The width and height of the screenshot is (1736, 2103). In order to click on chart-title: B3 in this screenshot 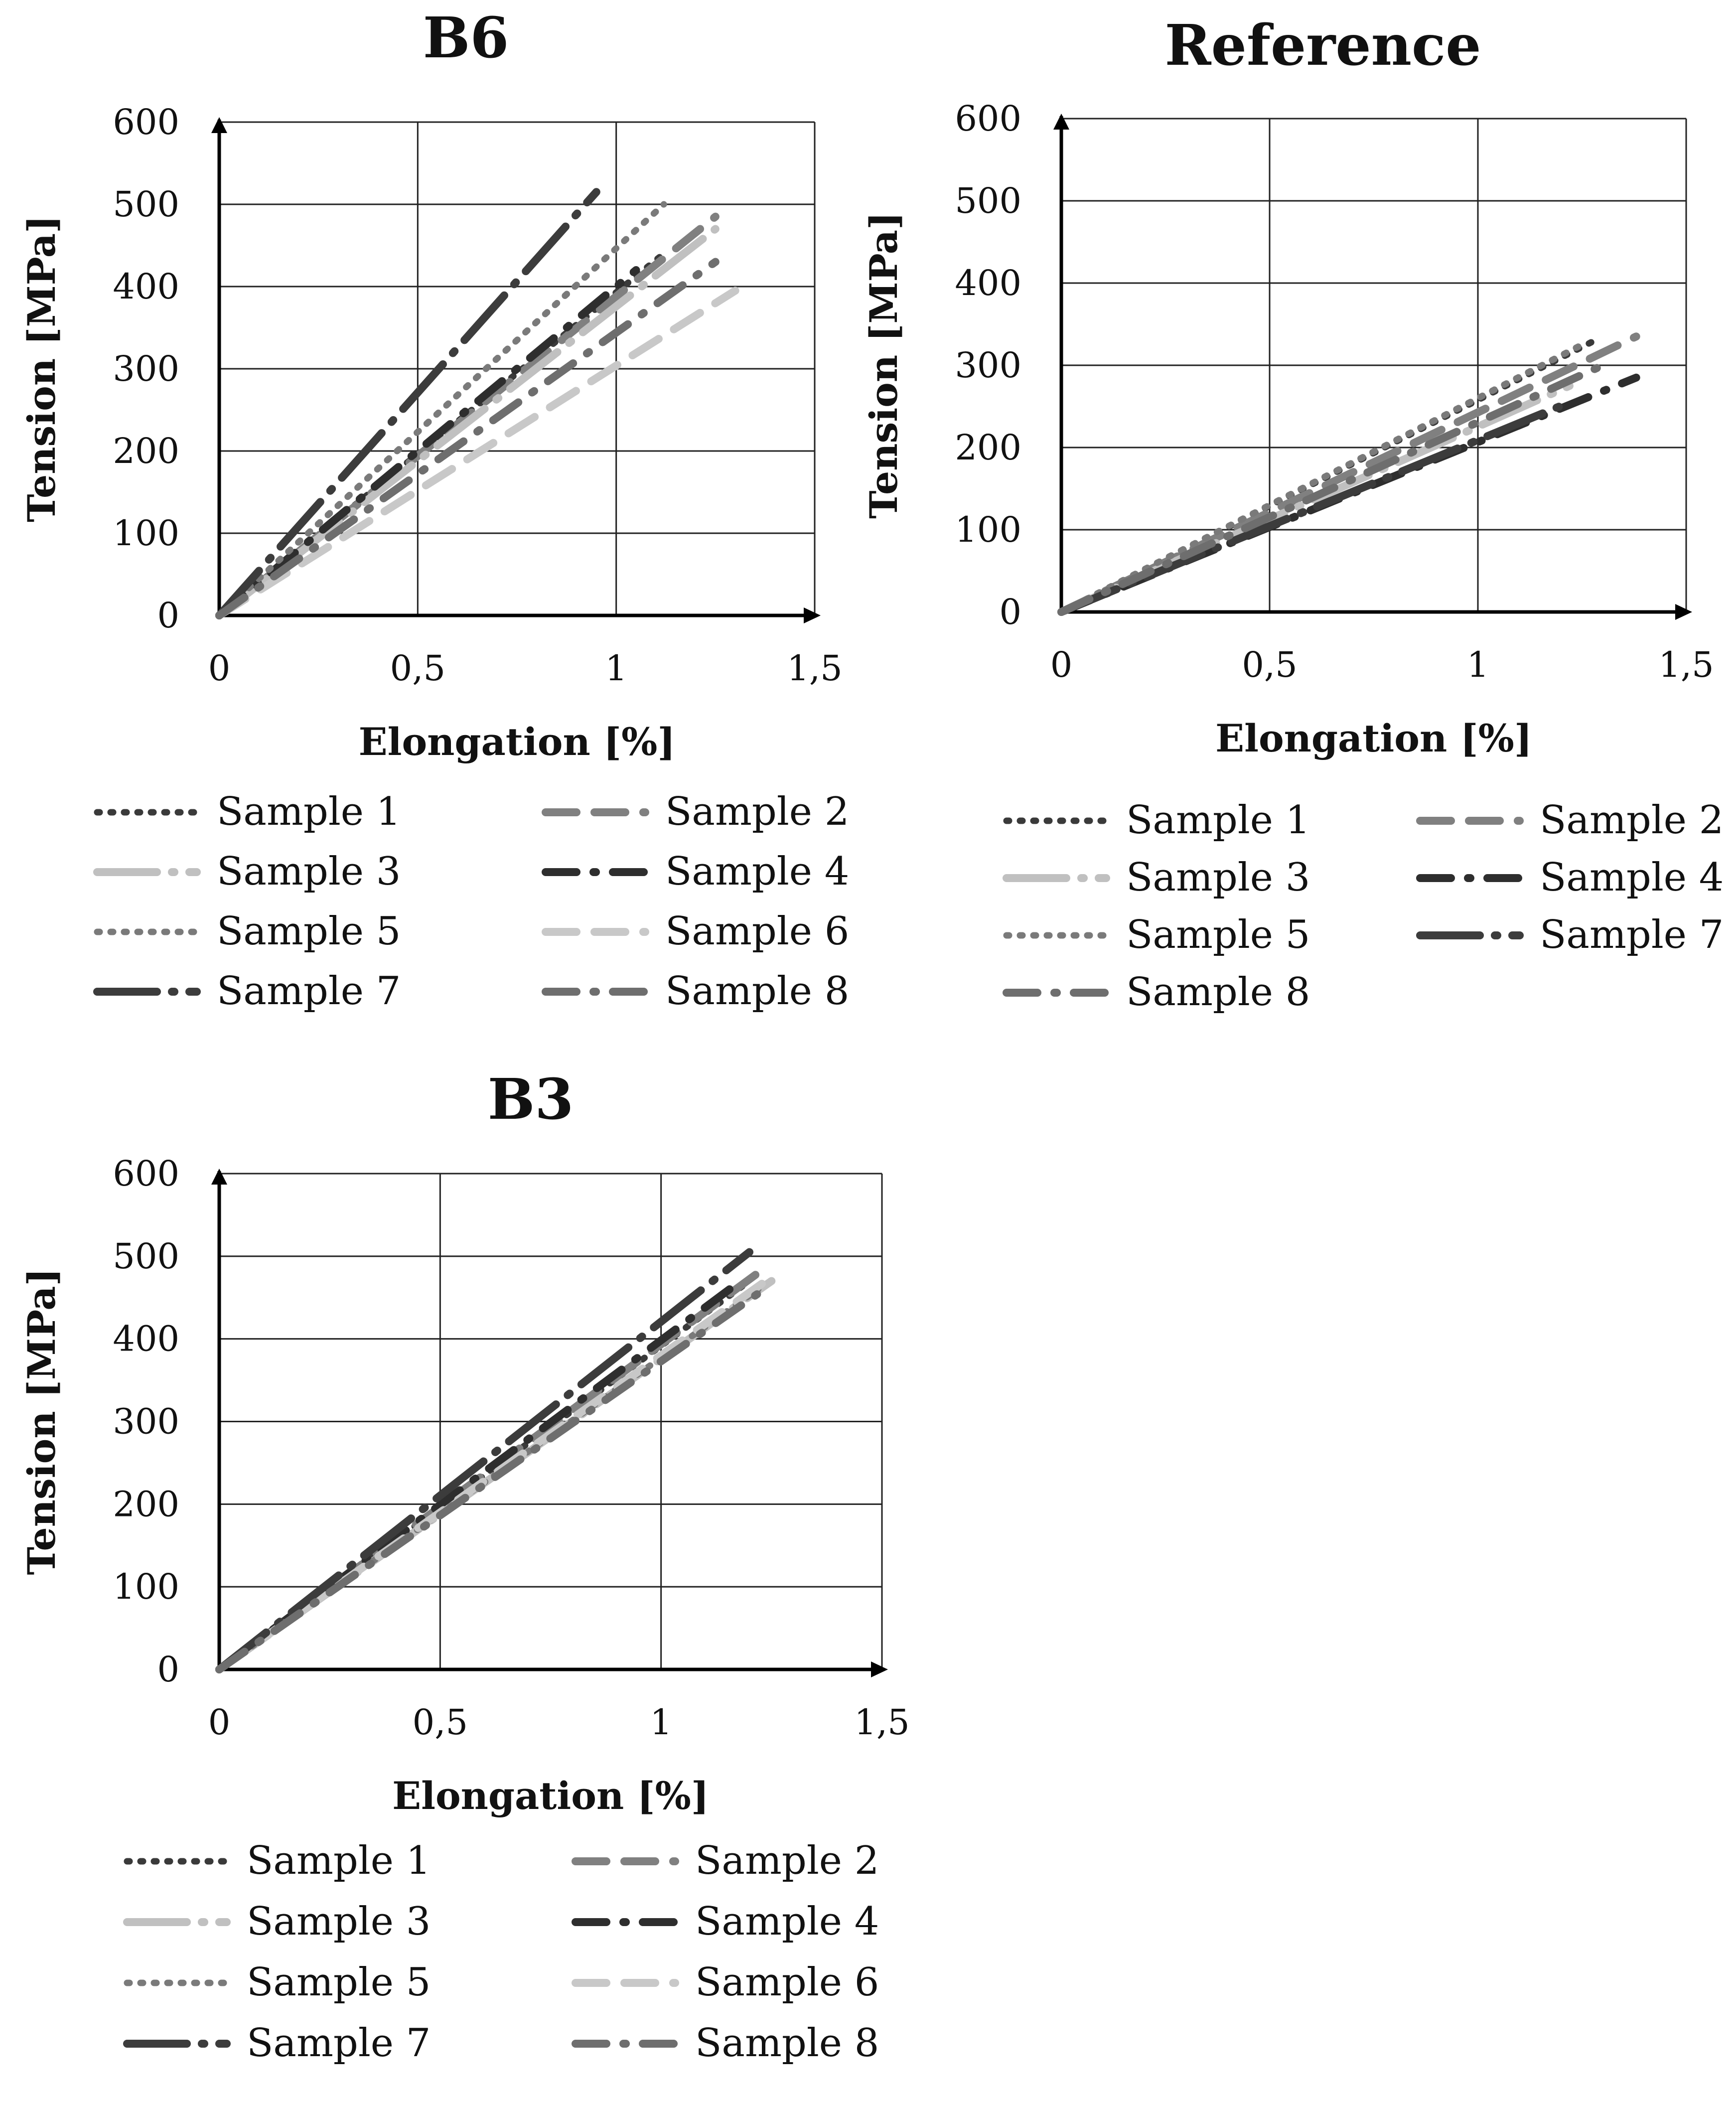, I will do `click(531, 1099)`.